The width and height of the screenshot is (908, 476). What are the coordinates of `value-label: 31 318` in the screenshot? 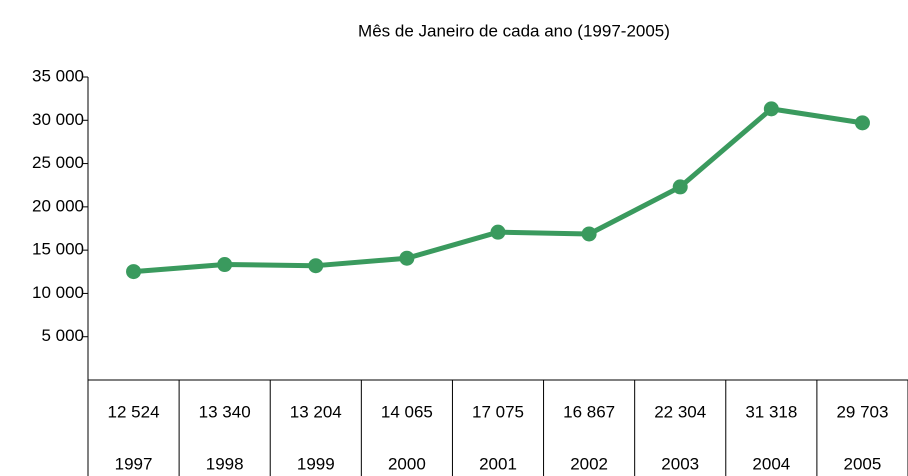 It's located at (771, 411).